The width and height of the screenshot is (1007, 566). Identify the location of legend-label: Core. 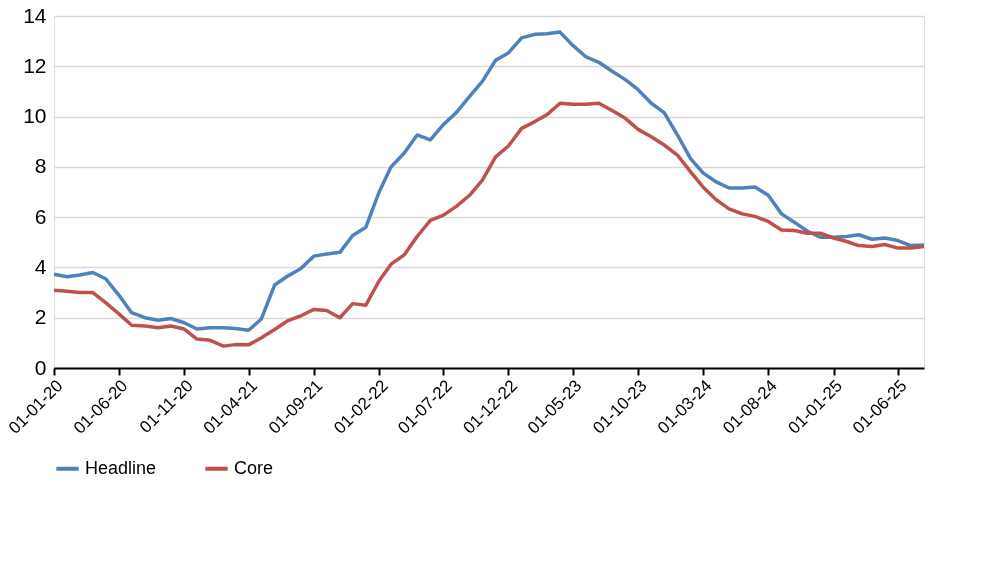
(254, 467).